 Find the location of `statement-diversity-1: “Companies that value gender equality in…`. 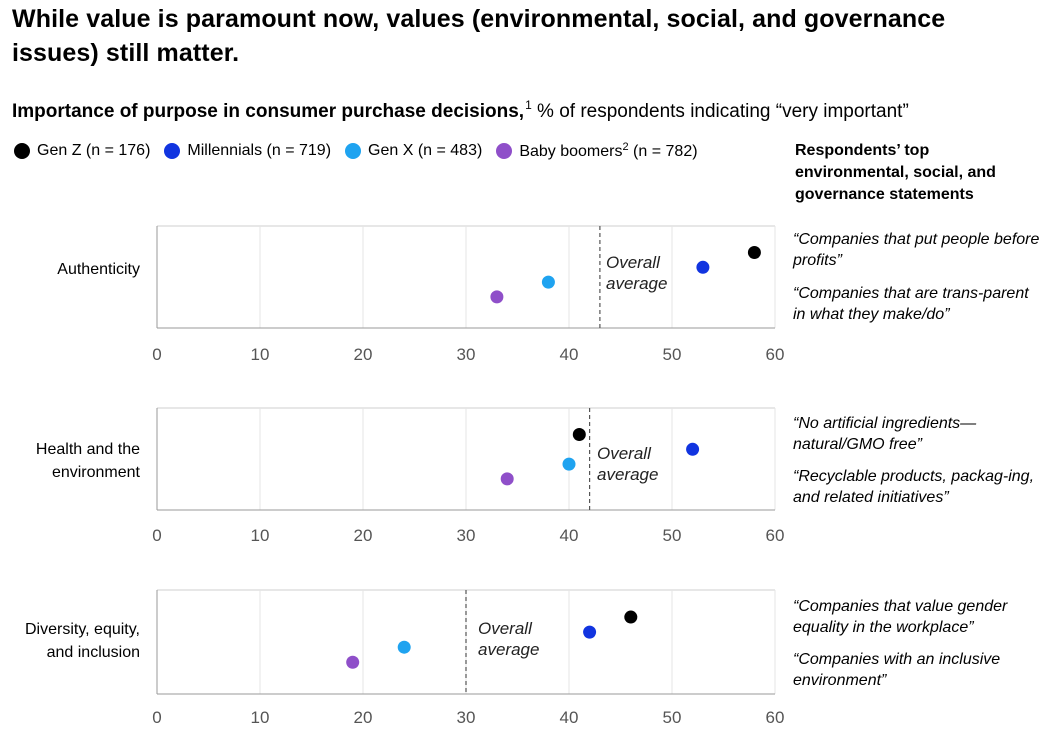

statement-diversity-1: “Companies that value gender equality in… is located at coordinates (900, 617).